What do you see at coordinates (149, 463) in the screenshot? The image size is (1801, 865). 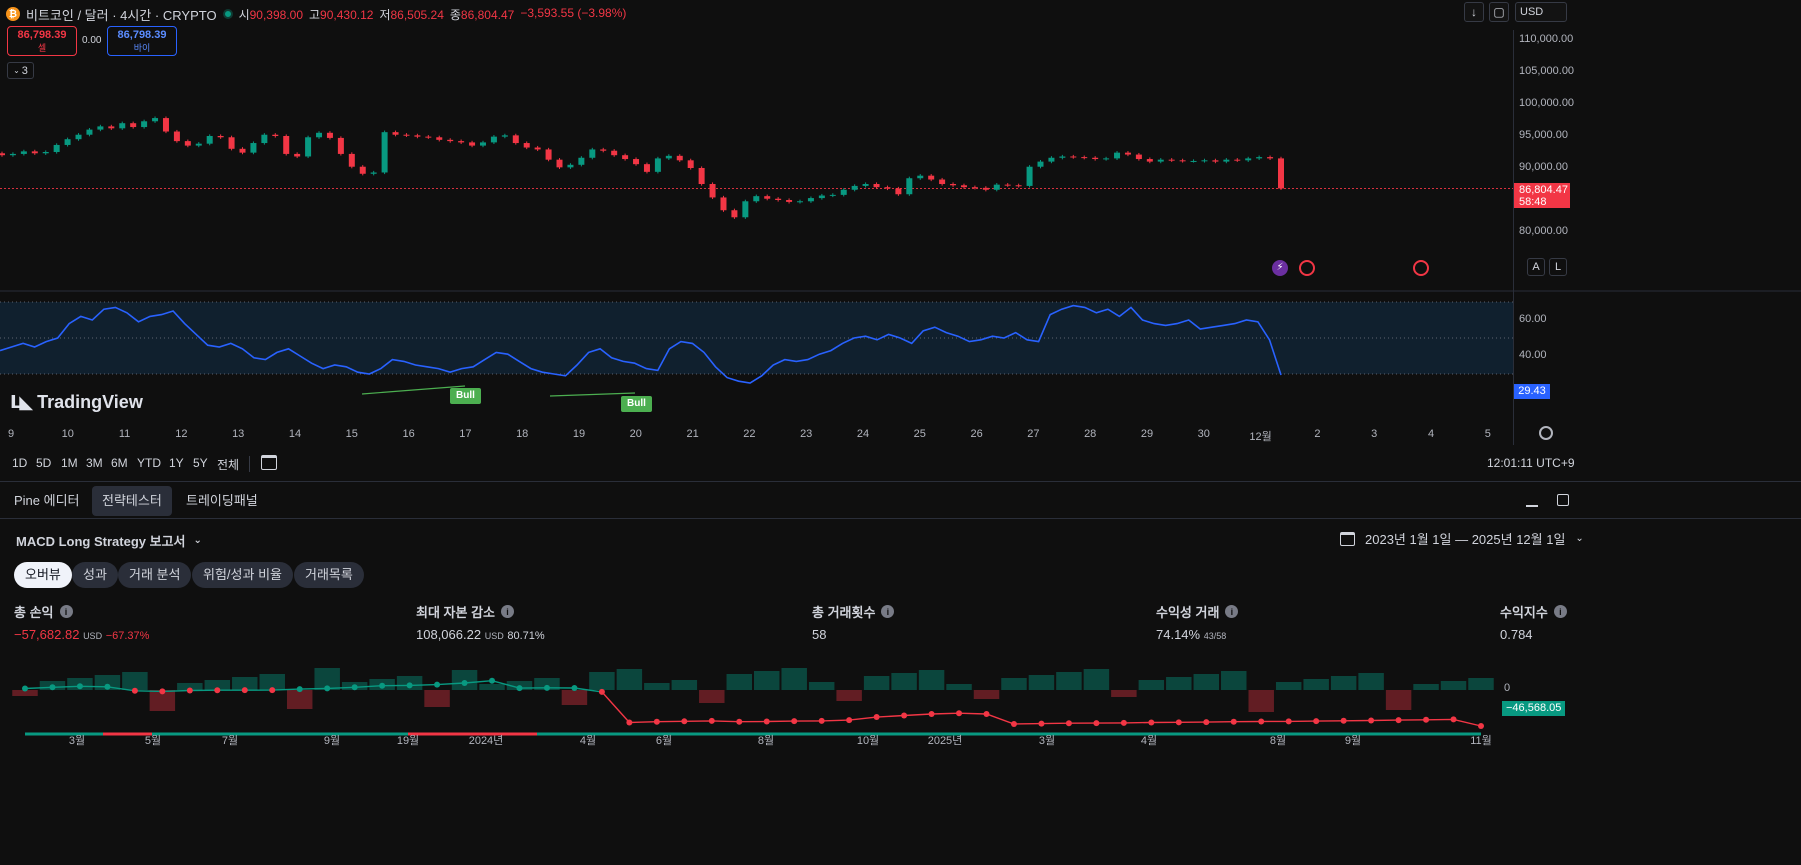 I see `range-ytd: YTD` at bounding box center [149, 463].